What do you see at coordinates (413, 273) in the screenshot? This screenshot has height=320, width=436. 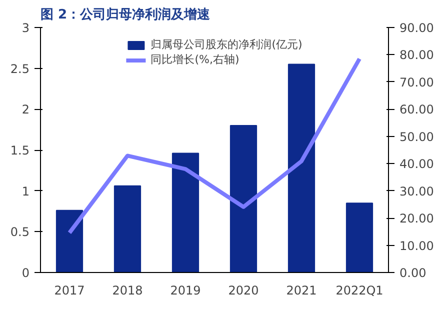 I see `y2-tick-label: 0.00` at bounding box center [413, 273].